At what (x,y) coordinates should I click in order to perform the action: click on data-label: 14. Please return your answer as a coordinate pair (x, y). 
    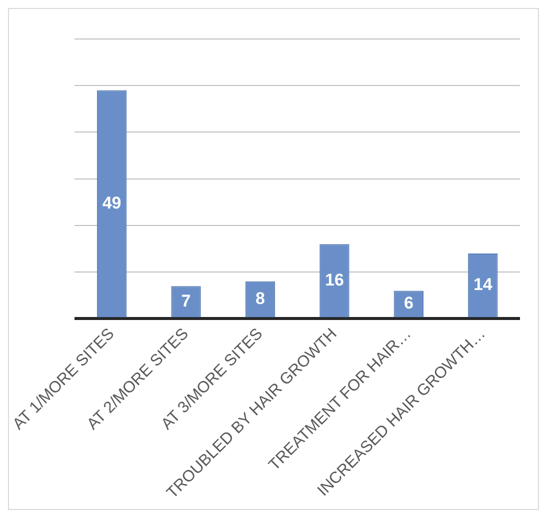
    Looking at the image, I should click on (483, 284).